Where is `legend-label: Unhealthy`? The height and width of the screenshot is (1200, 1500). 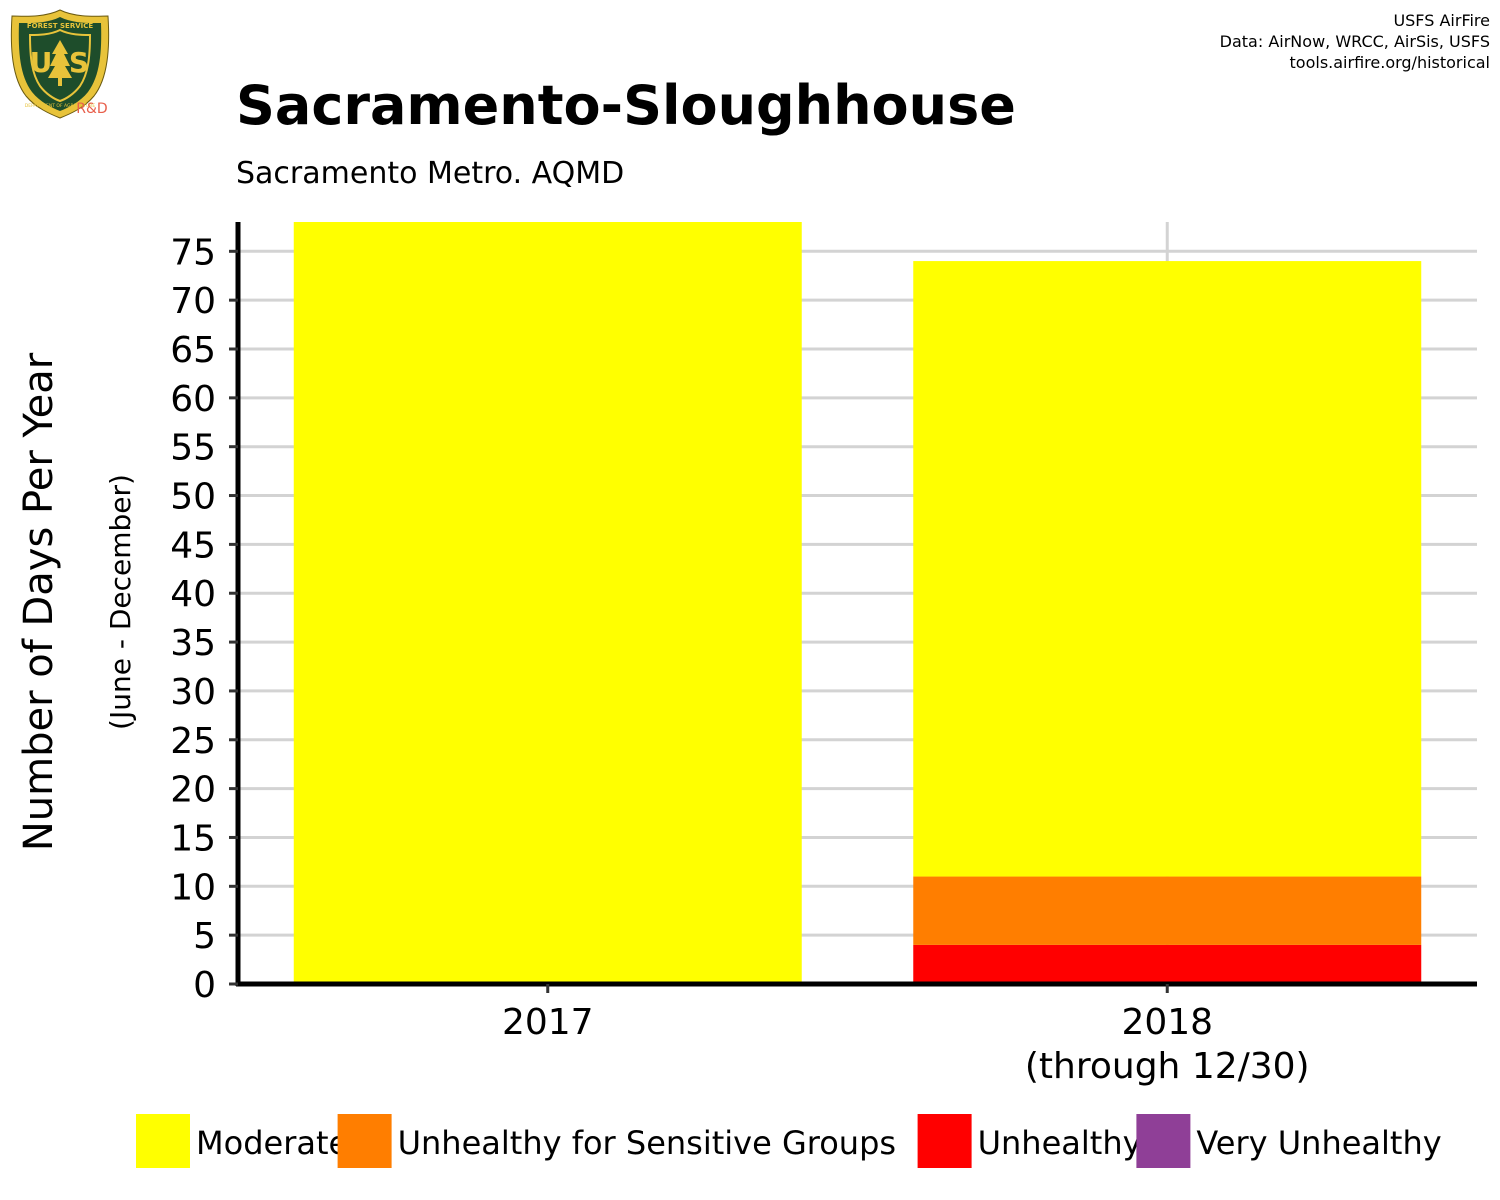
legend-label: Unhealthy is located at coordinates (1060, 1143).